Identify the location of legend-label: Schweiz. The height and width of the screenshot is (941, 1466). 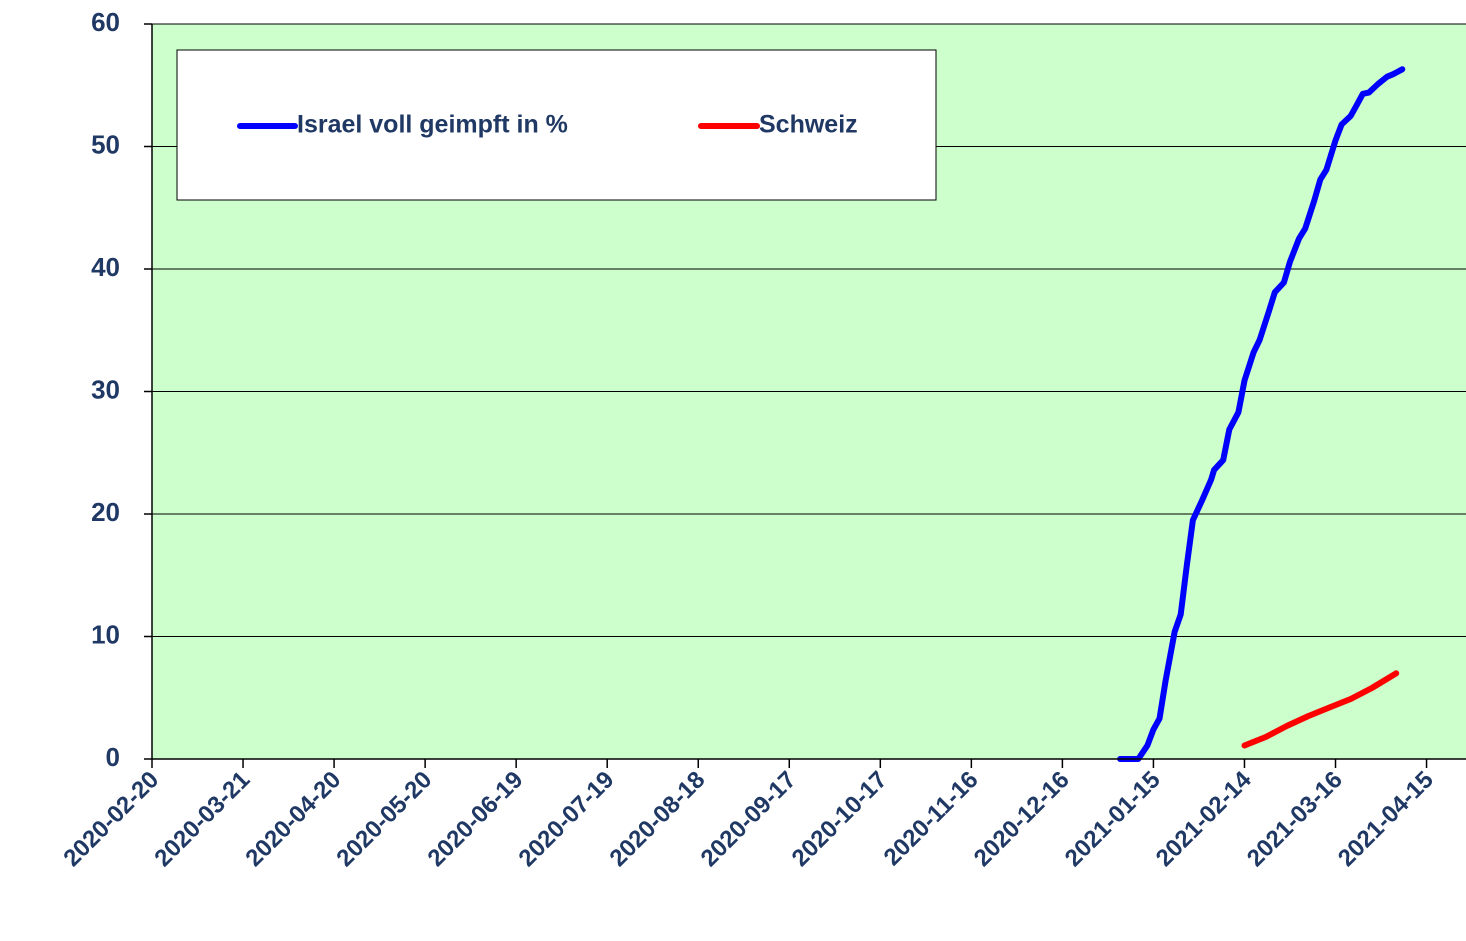
(808, 125).